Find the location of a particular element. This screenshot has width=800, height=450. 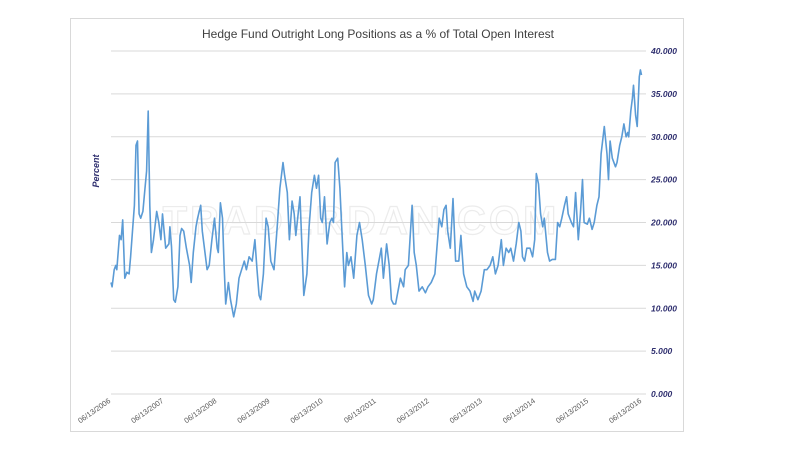

watermark: TRADERDAN.COM is located at coordinates (361, 221).